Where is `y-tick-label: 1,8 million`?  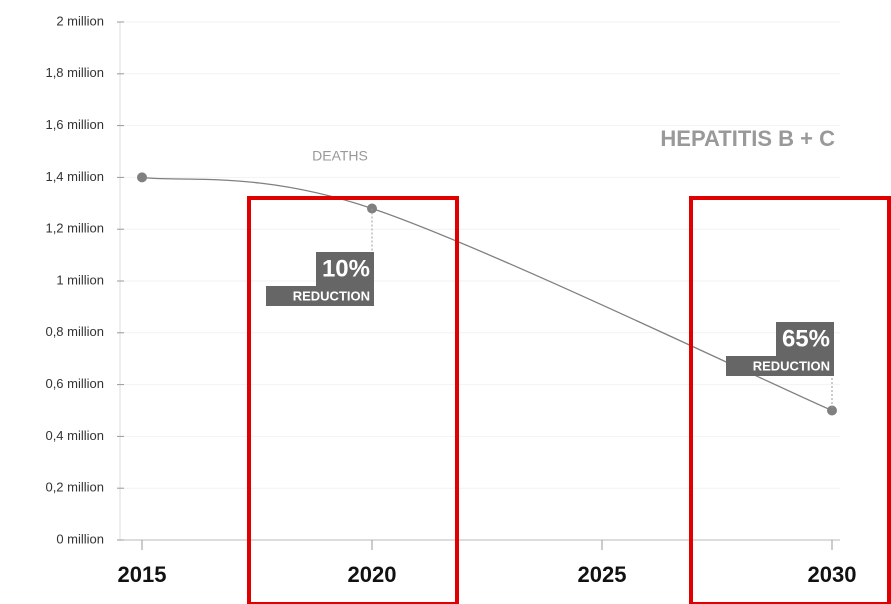
y-tick-label: 1,8 million is located at coordinates (74, 72).